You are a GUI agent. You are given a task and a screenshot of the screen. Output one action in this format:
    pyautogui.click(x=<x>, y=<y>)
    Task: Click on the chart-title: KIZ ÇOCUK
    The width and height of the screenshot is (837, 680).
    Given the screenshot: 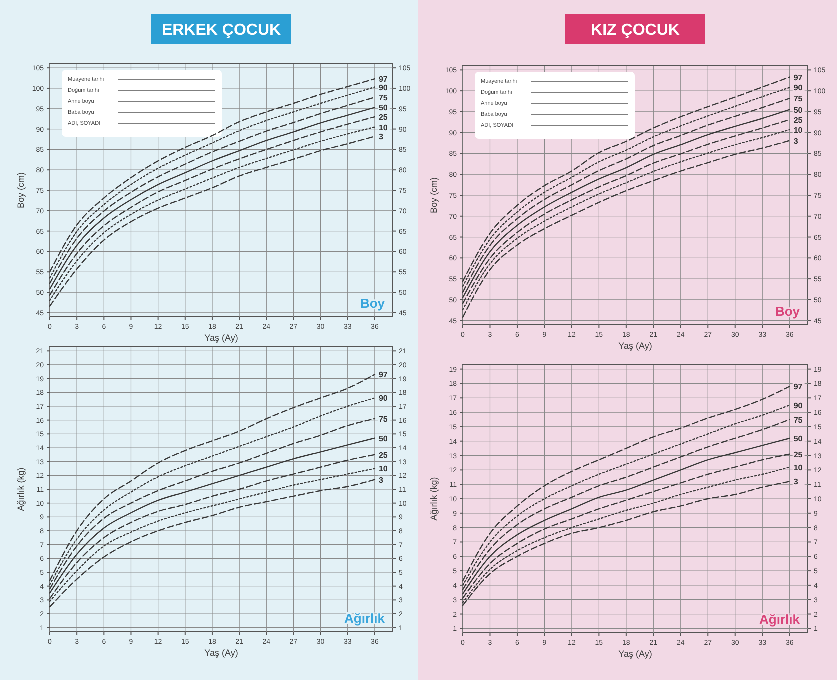 What is the action you would take?
    pyautogui.click(x=635, y=30)
    